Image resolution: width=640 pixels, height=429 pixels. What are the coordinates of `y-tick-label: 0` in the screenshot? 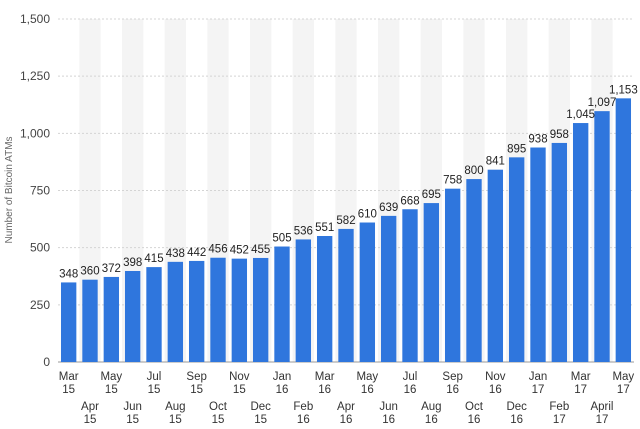 It's located at (46, 362).